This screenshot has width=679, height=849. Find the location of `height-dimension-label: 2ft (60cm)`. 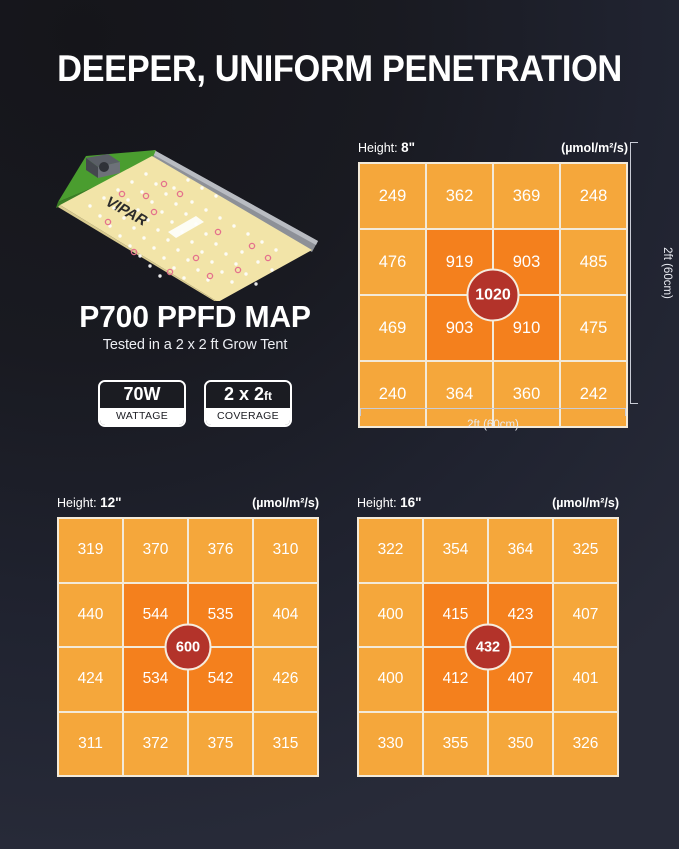

height-dimension-label: 2ft (60cm) is located at coordinates (666, 273).